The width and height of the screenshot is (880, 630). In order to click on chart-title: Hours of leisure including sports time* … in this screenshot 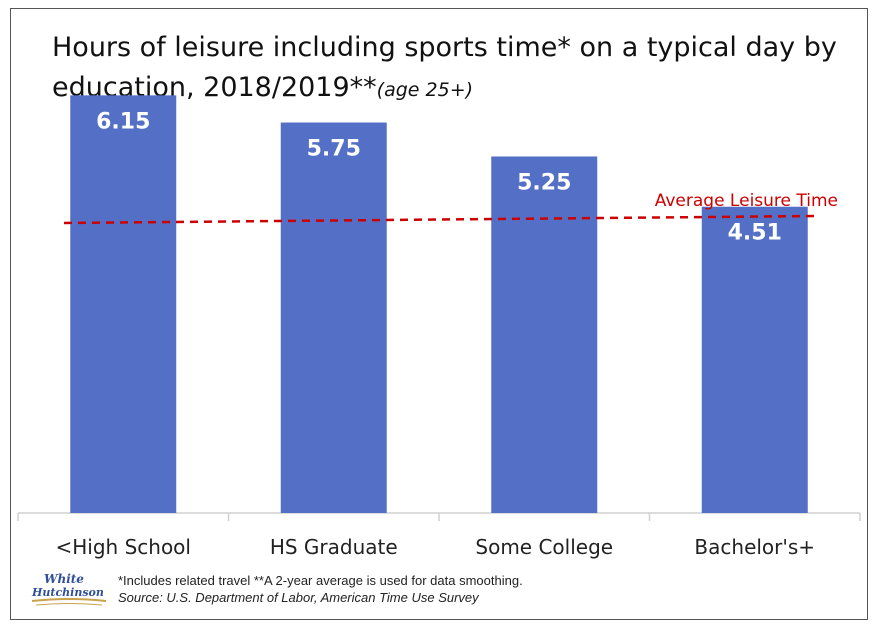, I will do `click(452, 69)`.